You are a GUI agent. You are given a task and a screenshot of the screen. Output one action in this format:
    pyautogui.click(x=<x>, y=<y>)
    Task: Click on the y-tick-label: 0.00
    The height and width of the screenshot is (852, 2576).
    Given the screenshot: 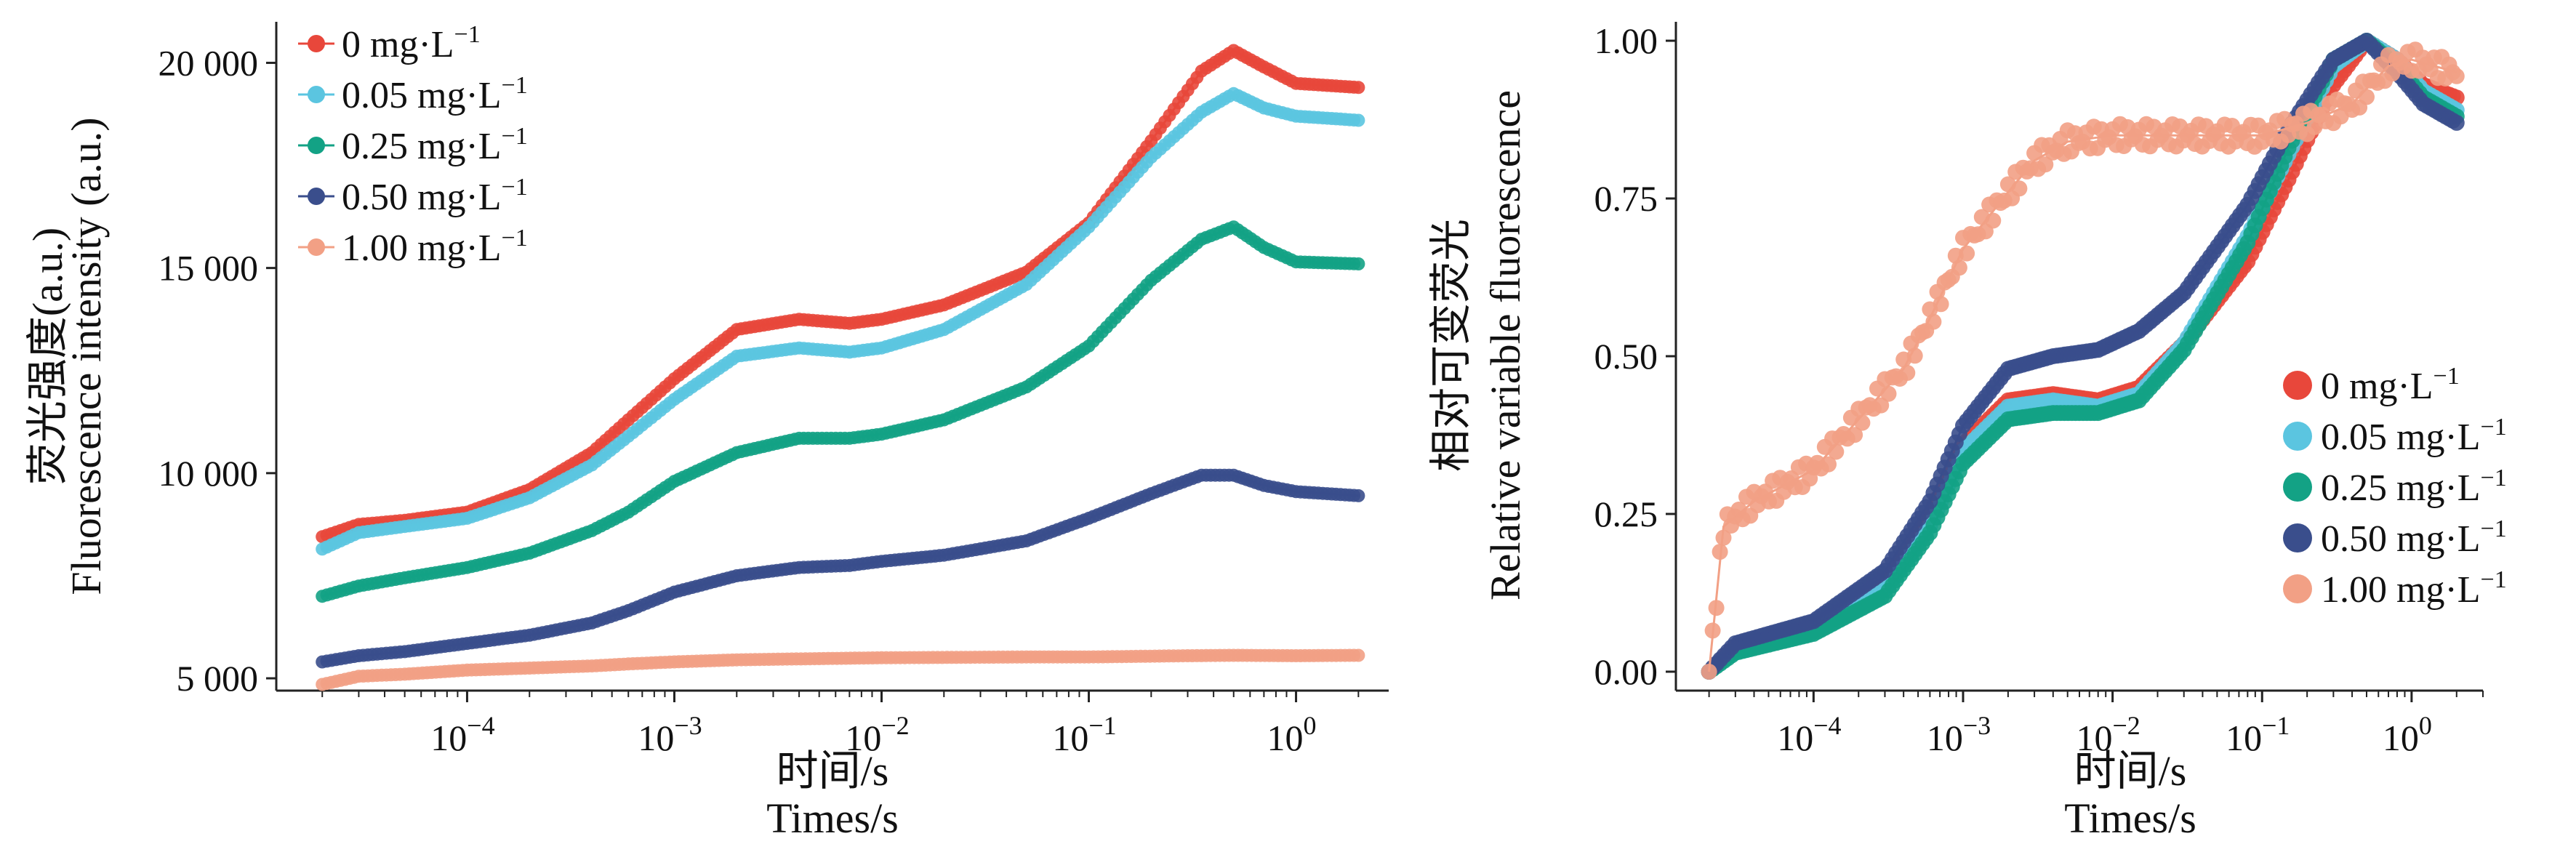 What is the action you would take?
    pyautogui.click(x=1626, y=672)
    